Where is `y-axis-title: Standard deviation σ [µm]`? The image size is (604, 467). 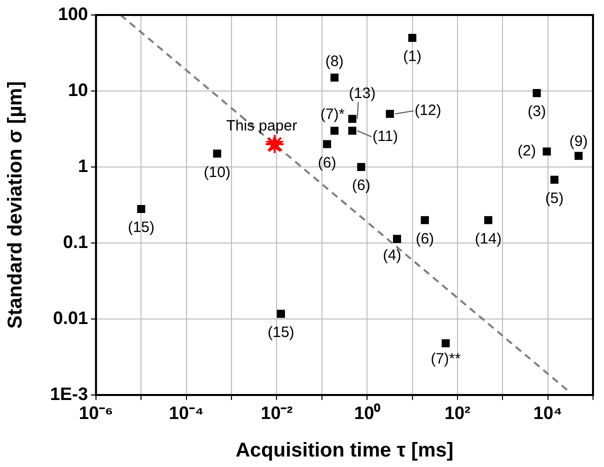 y-axis-title: Standard deviation σ [µm] is located at coordinates (15, 205).